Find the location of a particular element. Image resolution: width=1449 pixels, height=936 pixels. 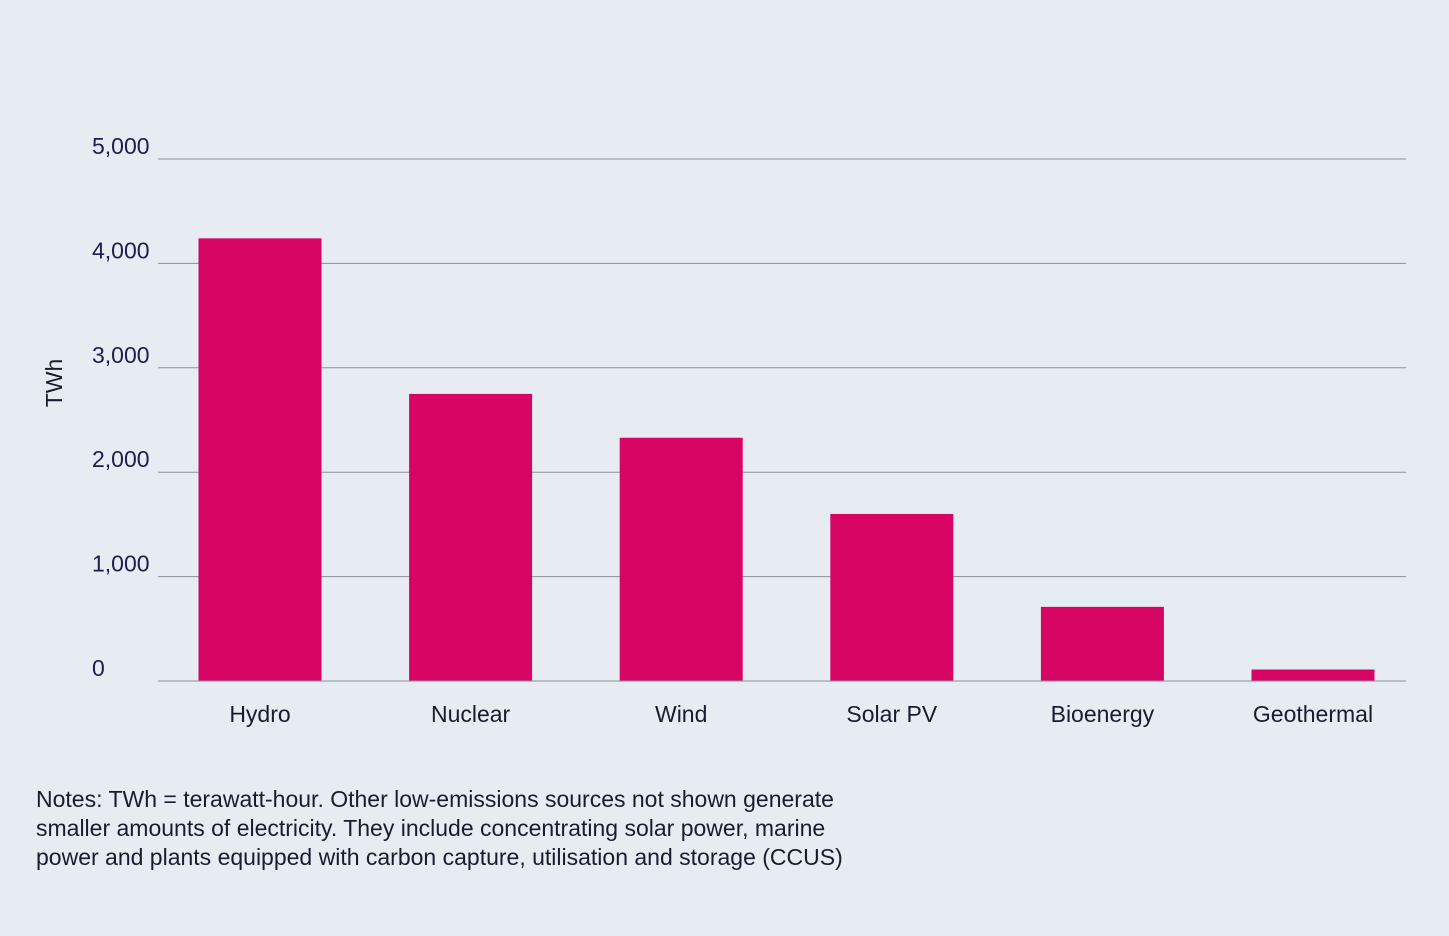

y-tick-label: 2,000 is located at coordinates (121, 459).